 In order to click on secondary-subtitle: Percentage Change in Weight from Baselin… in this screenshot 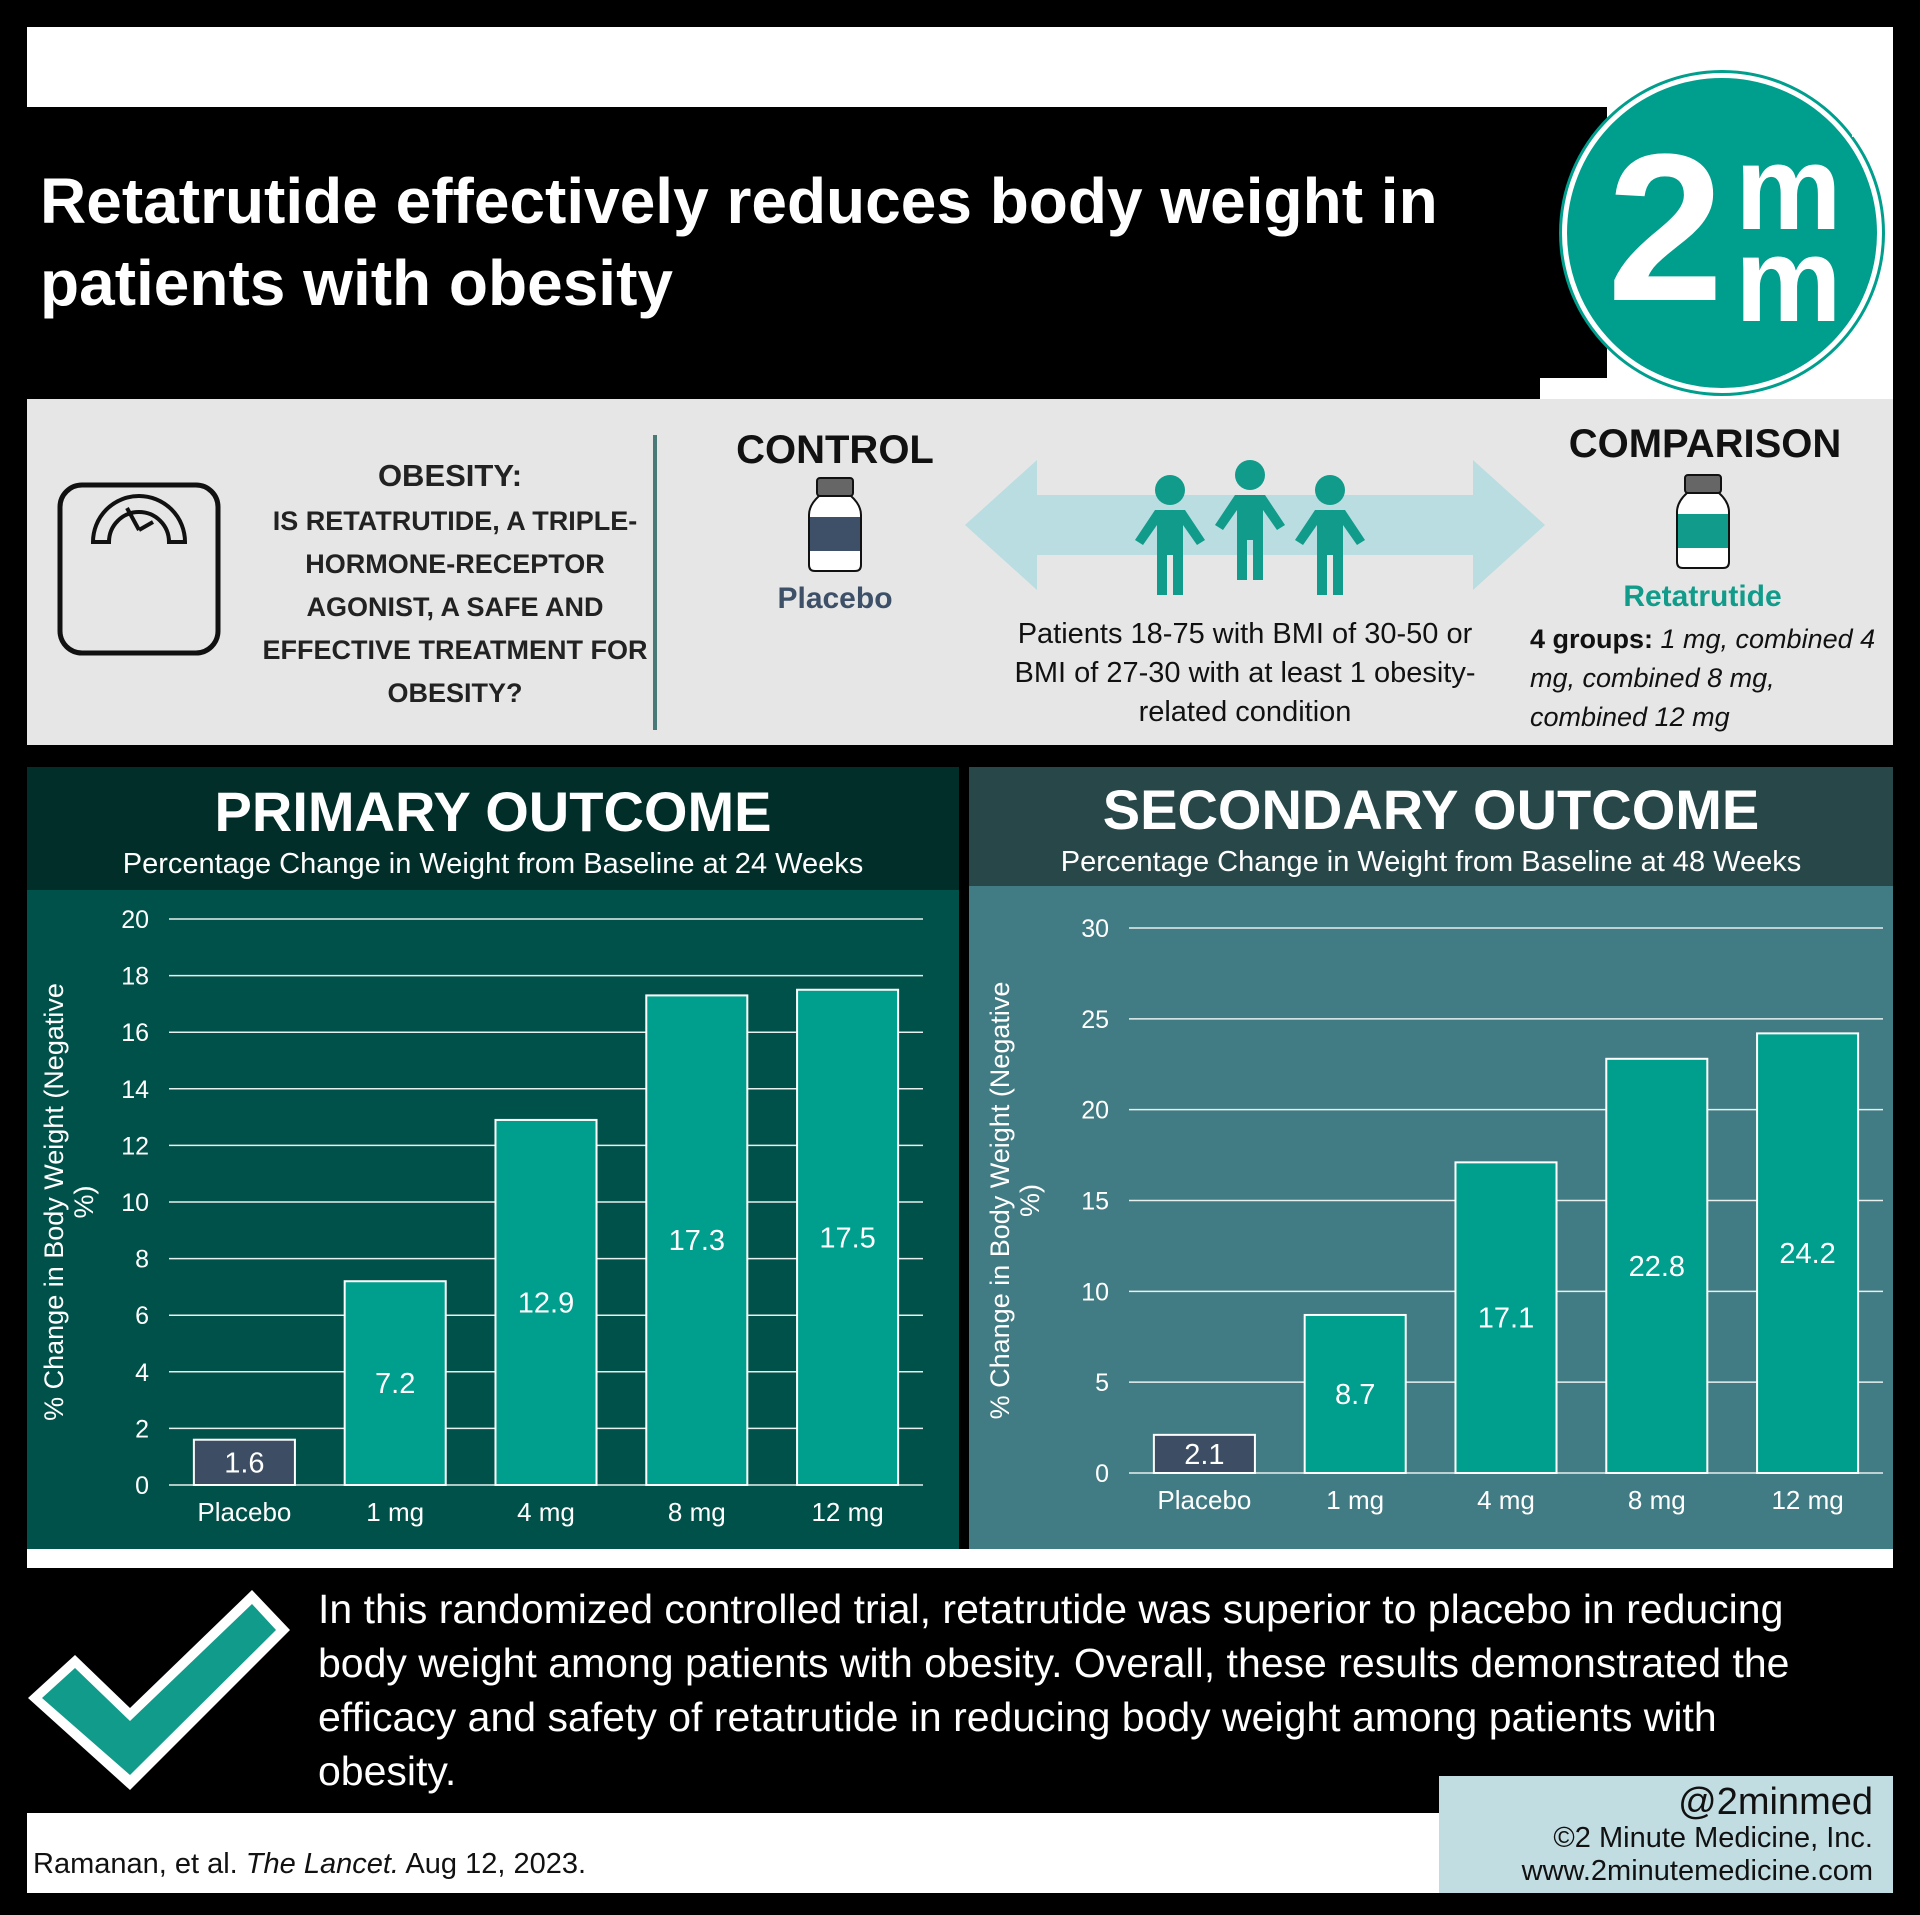, I will do `click(1431, 862)`.